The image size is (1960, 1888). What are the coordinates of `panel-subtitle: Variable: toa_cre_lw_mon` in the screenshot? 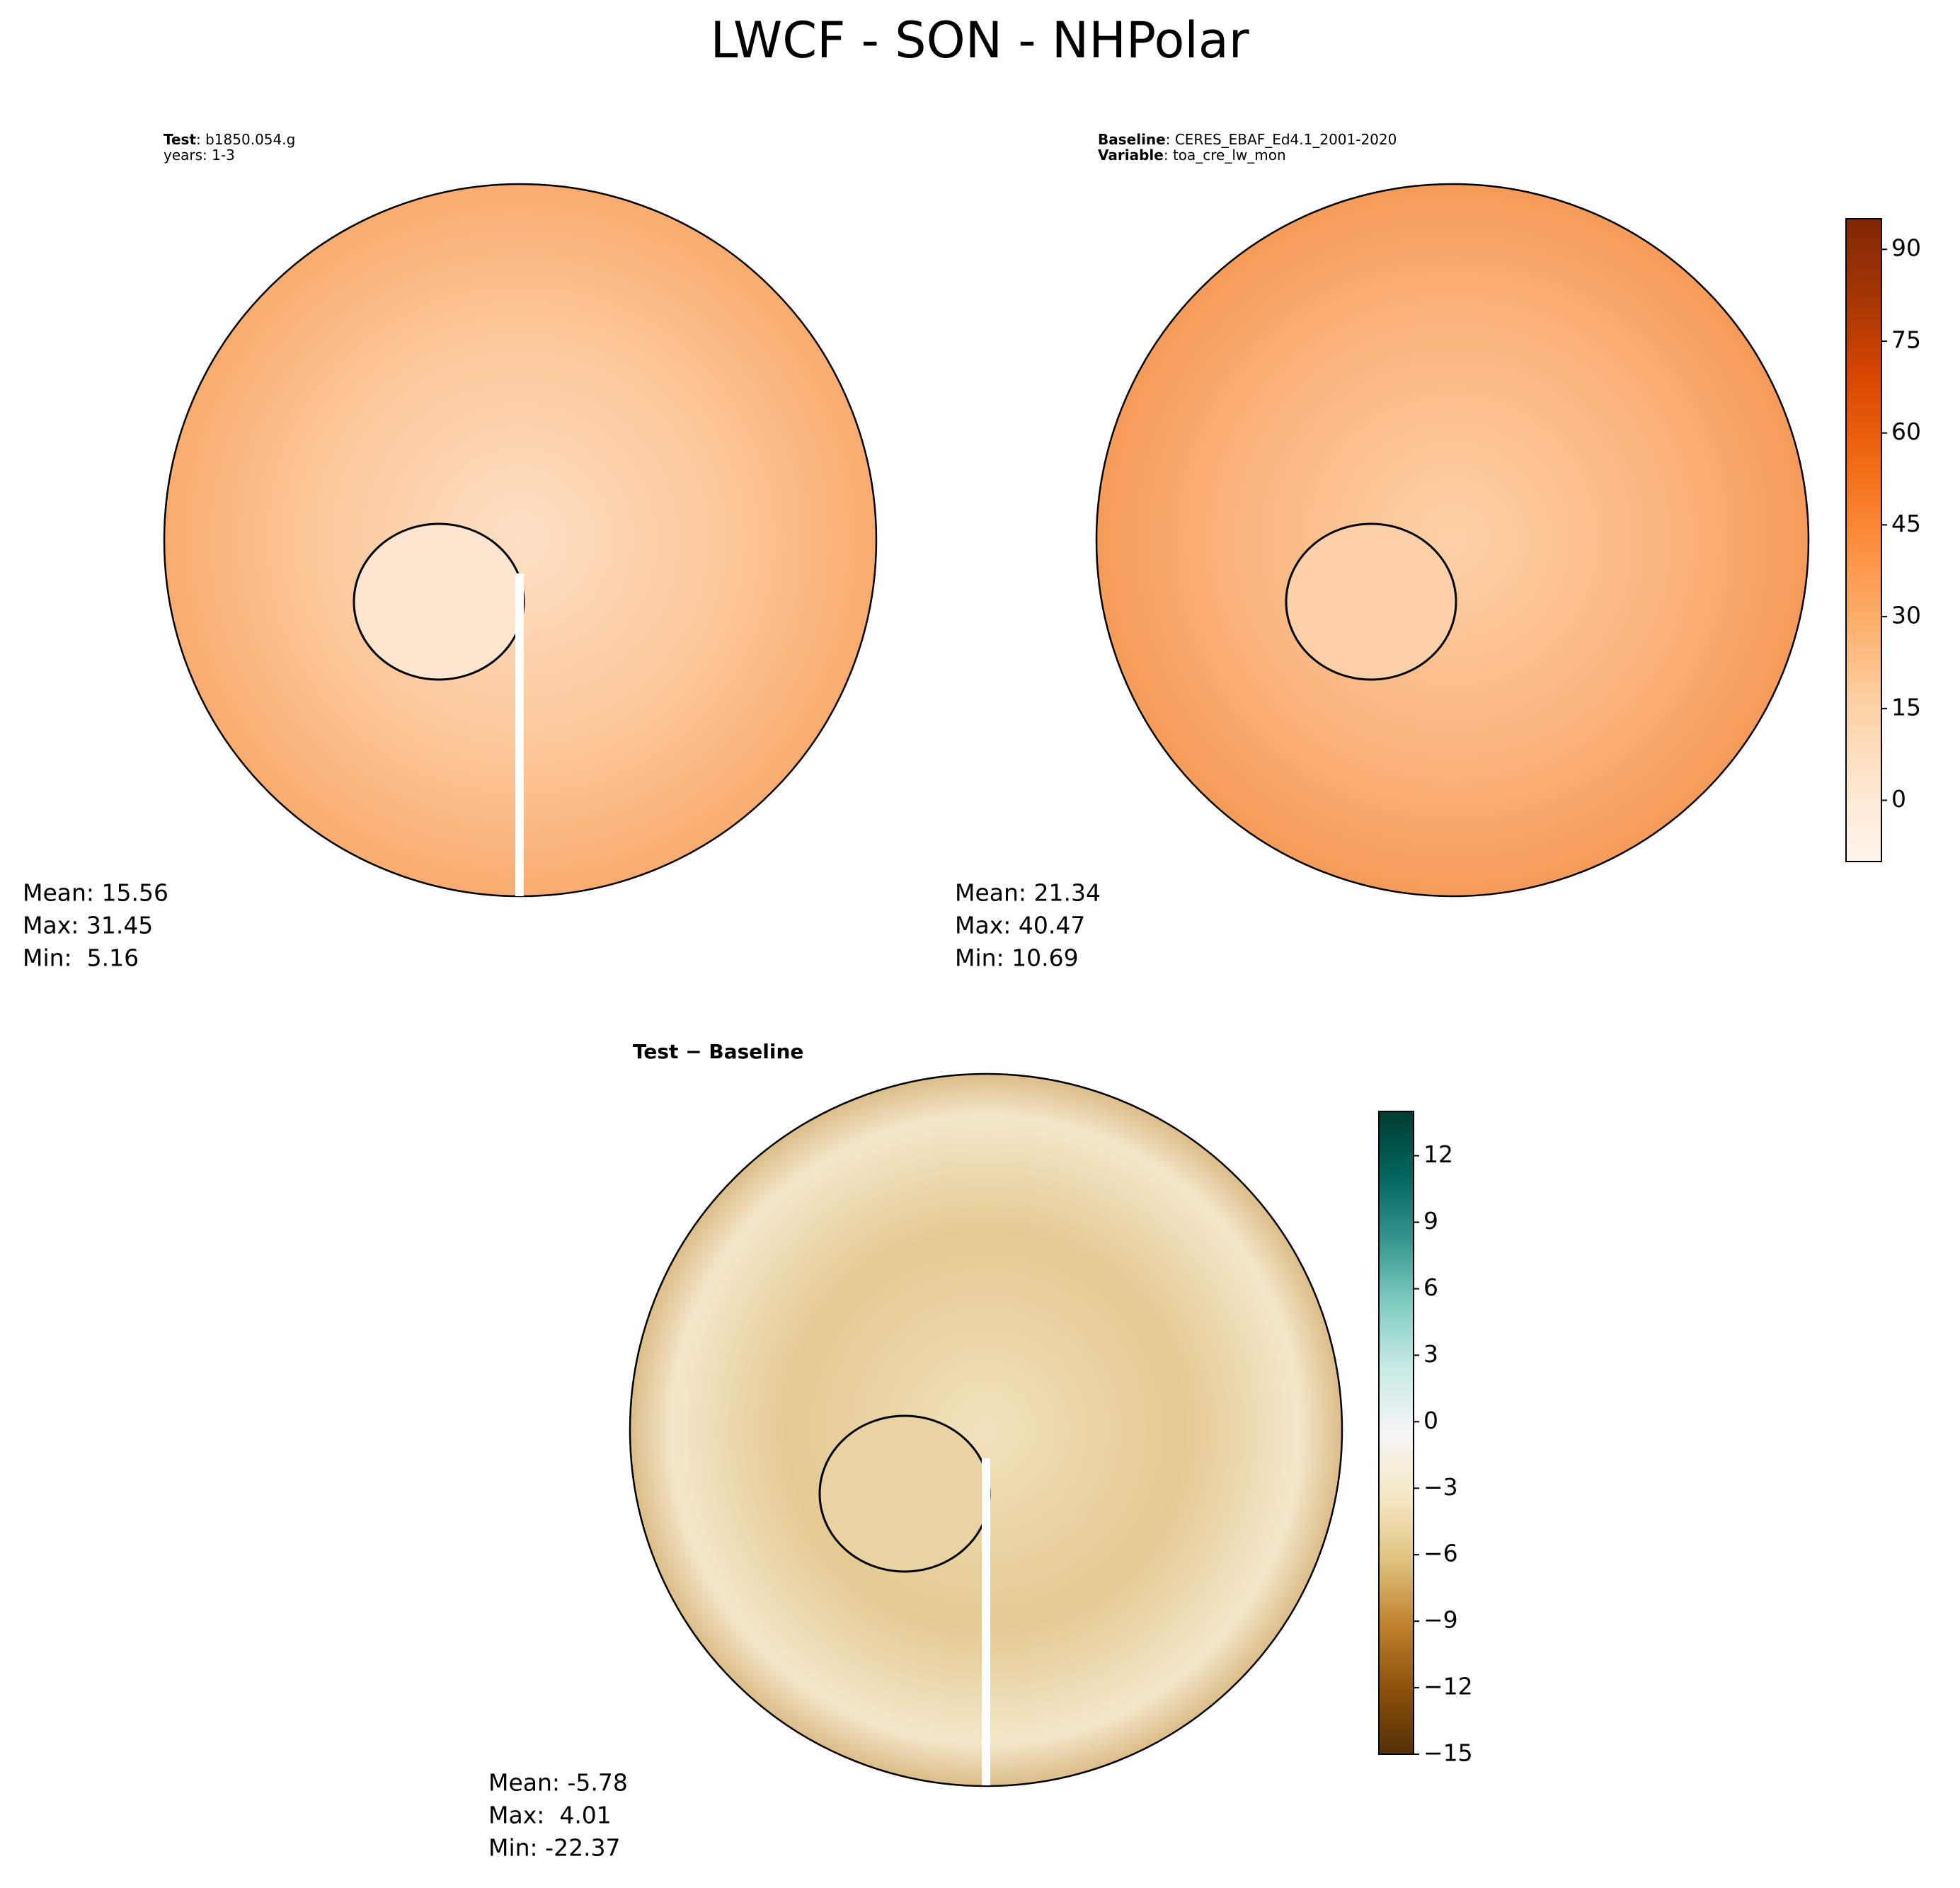 It's located at (1192, 155).